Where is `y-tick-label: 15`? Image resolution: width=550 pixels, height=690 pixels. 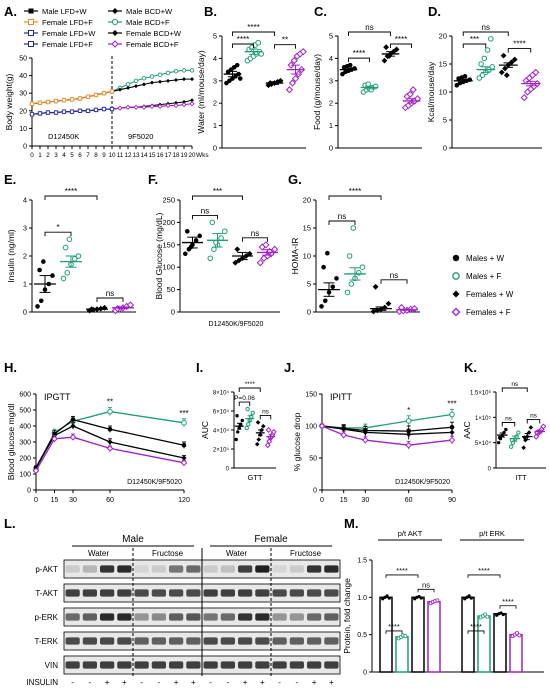 y-tick-label: 15 is located at coordinates (307, 228).